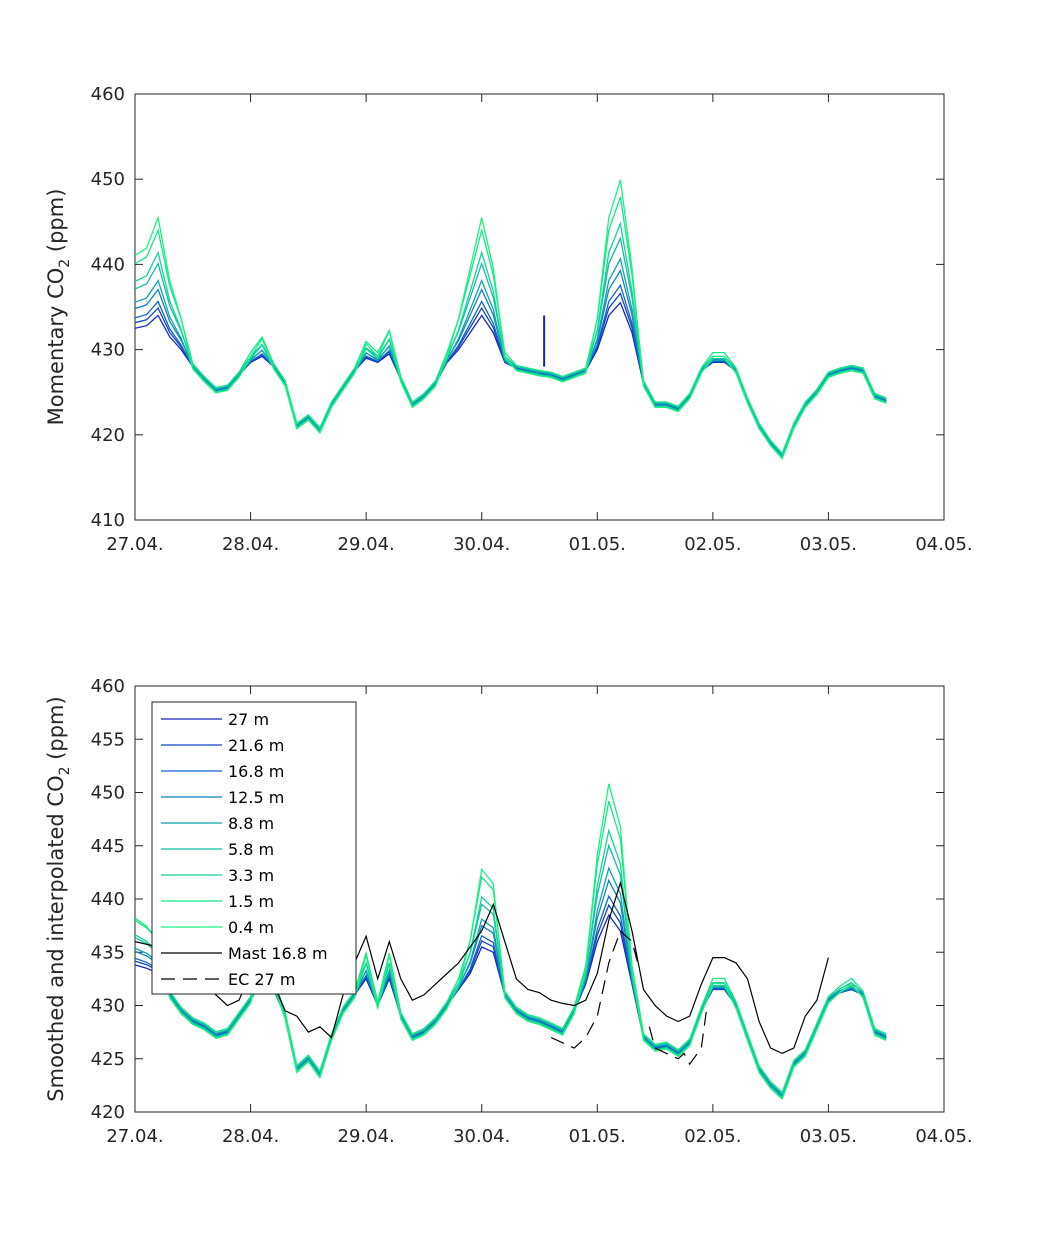 Image resolution: width=1042 pixels, height=1250 pixels. What do you see at coordinates (511, 325) in the screenshot?
I see `series-line-1-5-m` at bounding box center [511, 325].